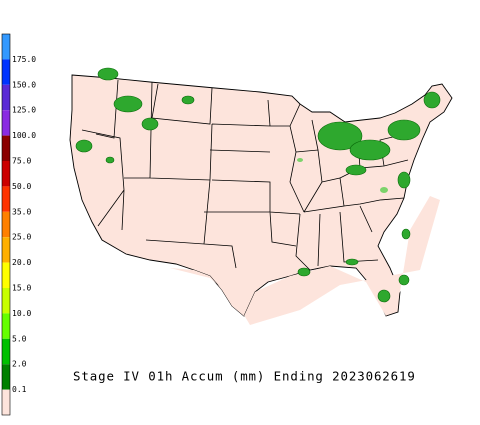 The image size is (480, 425). Describe the element at coordinates (21, 237) in the screenshot. I see `legend-label: 25.0` at that location.